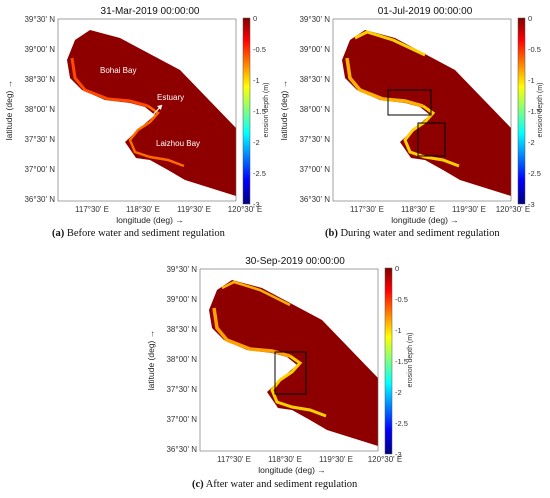 This screenshot has height=498, width=550. I want to click on map-area, so click(289, 360).